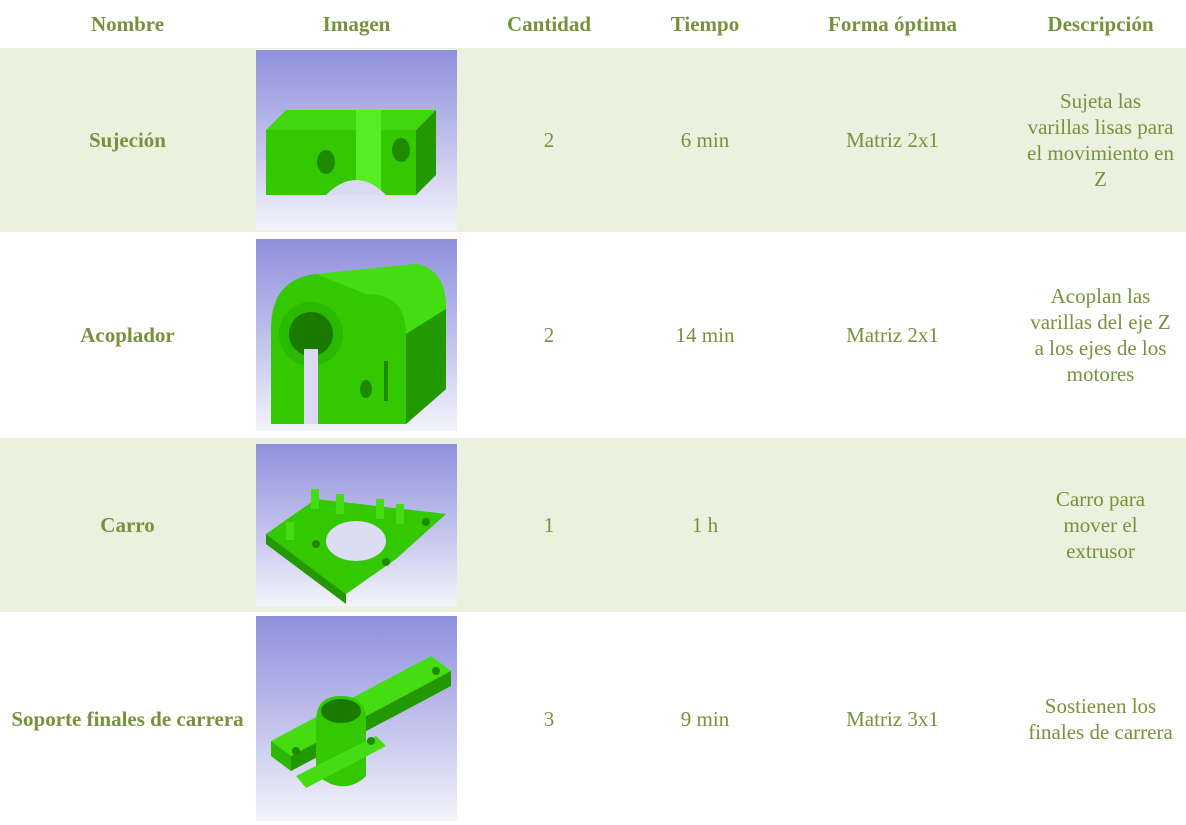 Image resolution: width=1186 pixels, height=825 pixels. Describe the element at coordinates (705, 525) in the screenshot. I see `time: 1 h` at that location.